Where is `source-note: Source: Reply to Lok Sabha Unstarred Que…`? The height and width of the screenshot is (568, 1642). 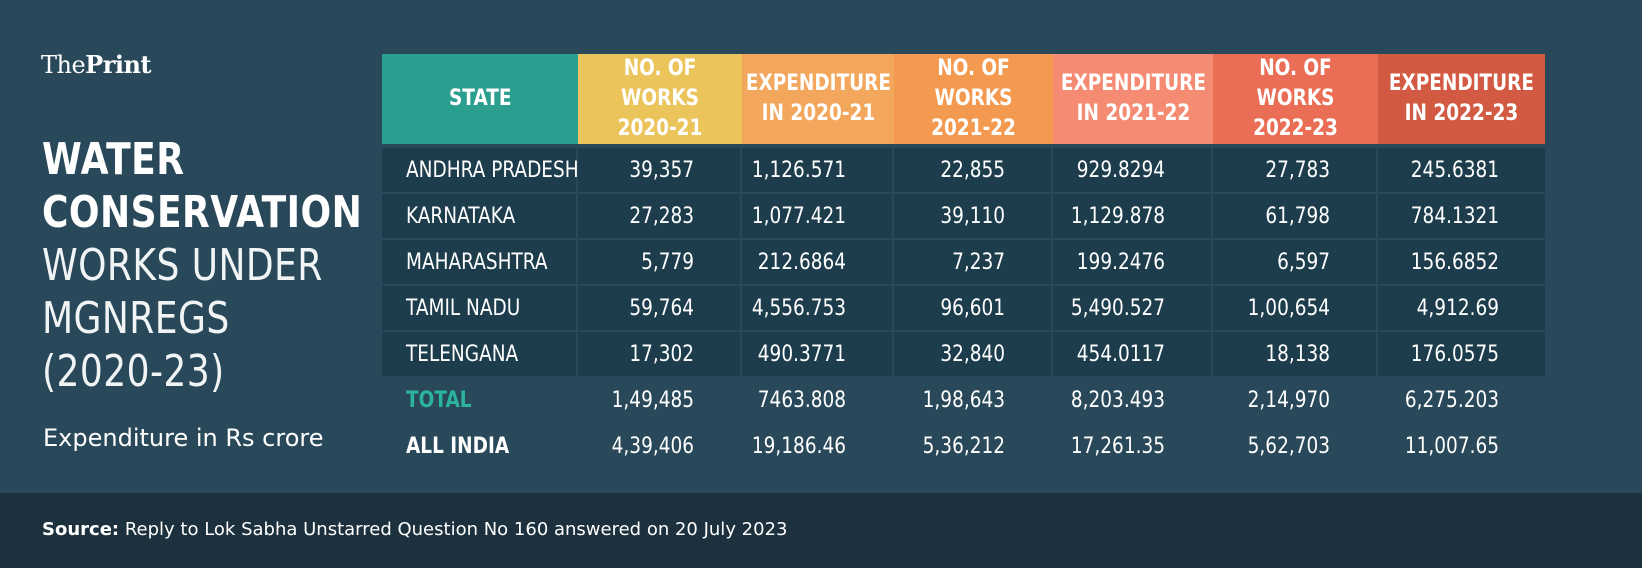
source-note: Source: Reply to Lok Sabha Unstarred Que… is located at coordinates (415, 529).